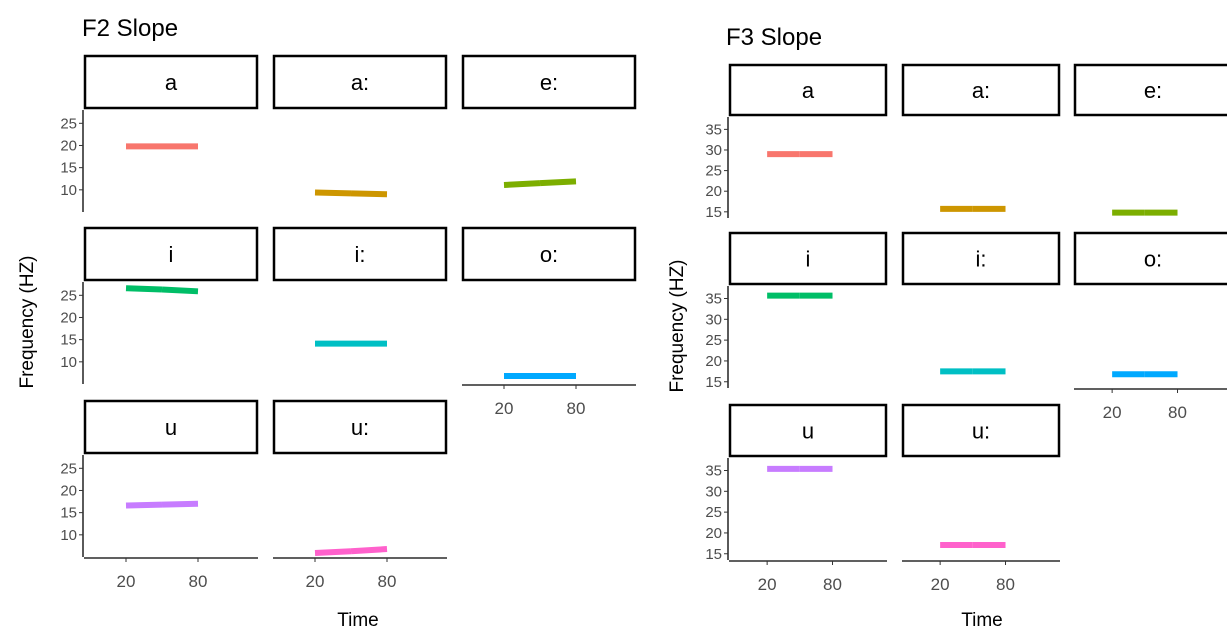  Describe the element at coordinates (130, 28) in the screenshot. I see `chart-title: F2 Slope` at that location.